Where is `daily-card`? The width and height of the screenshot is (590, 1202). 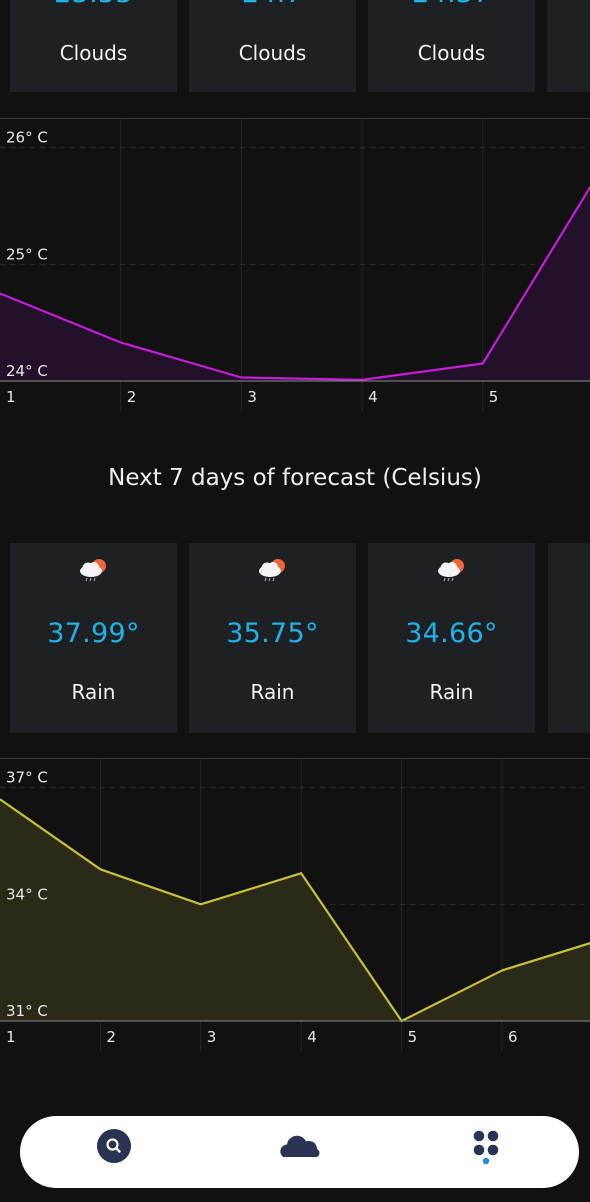
daily-card is located at coordinates (569, 638).